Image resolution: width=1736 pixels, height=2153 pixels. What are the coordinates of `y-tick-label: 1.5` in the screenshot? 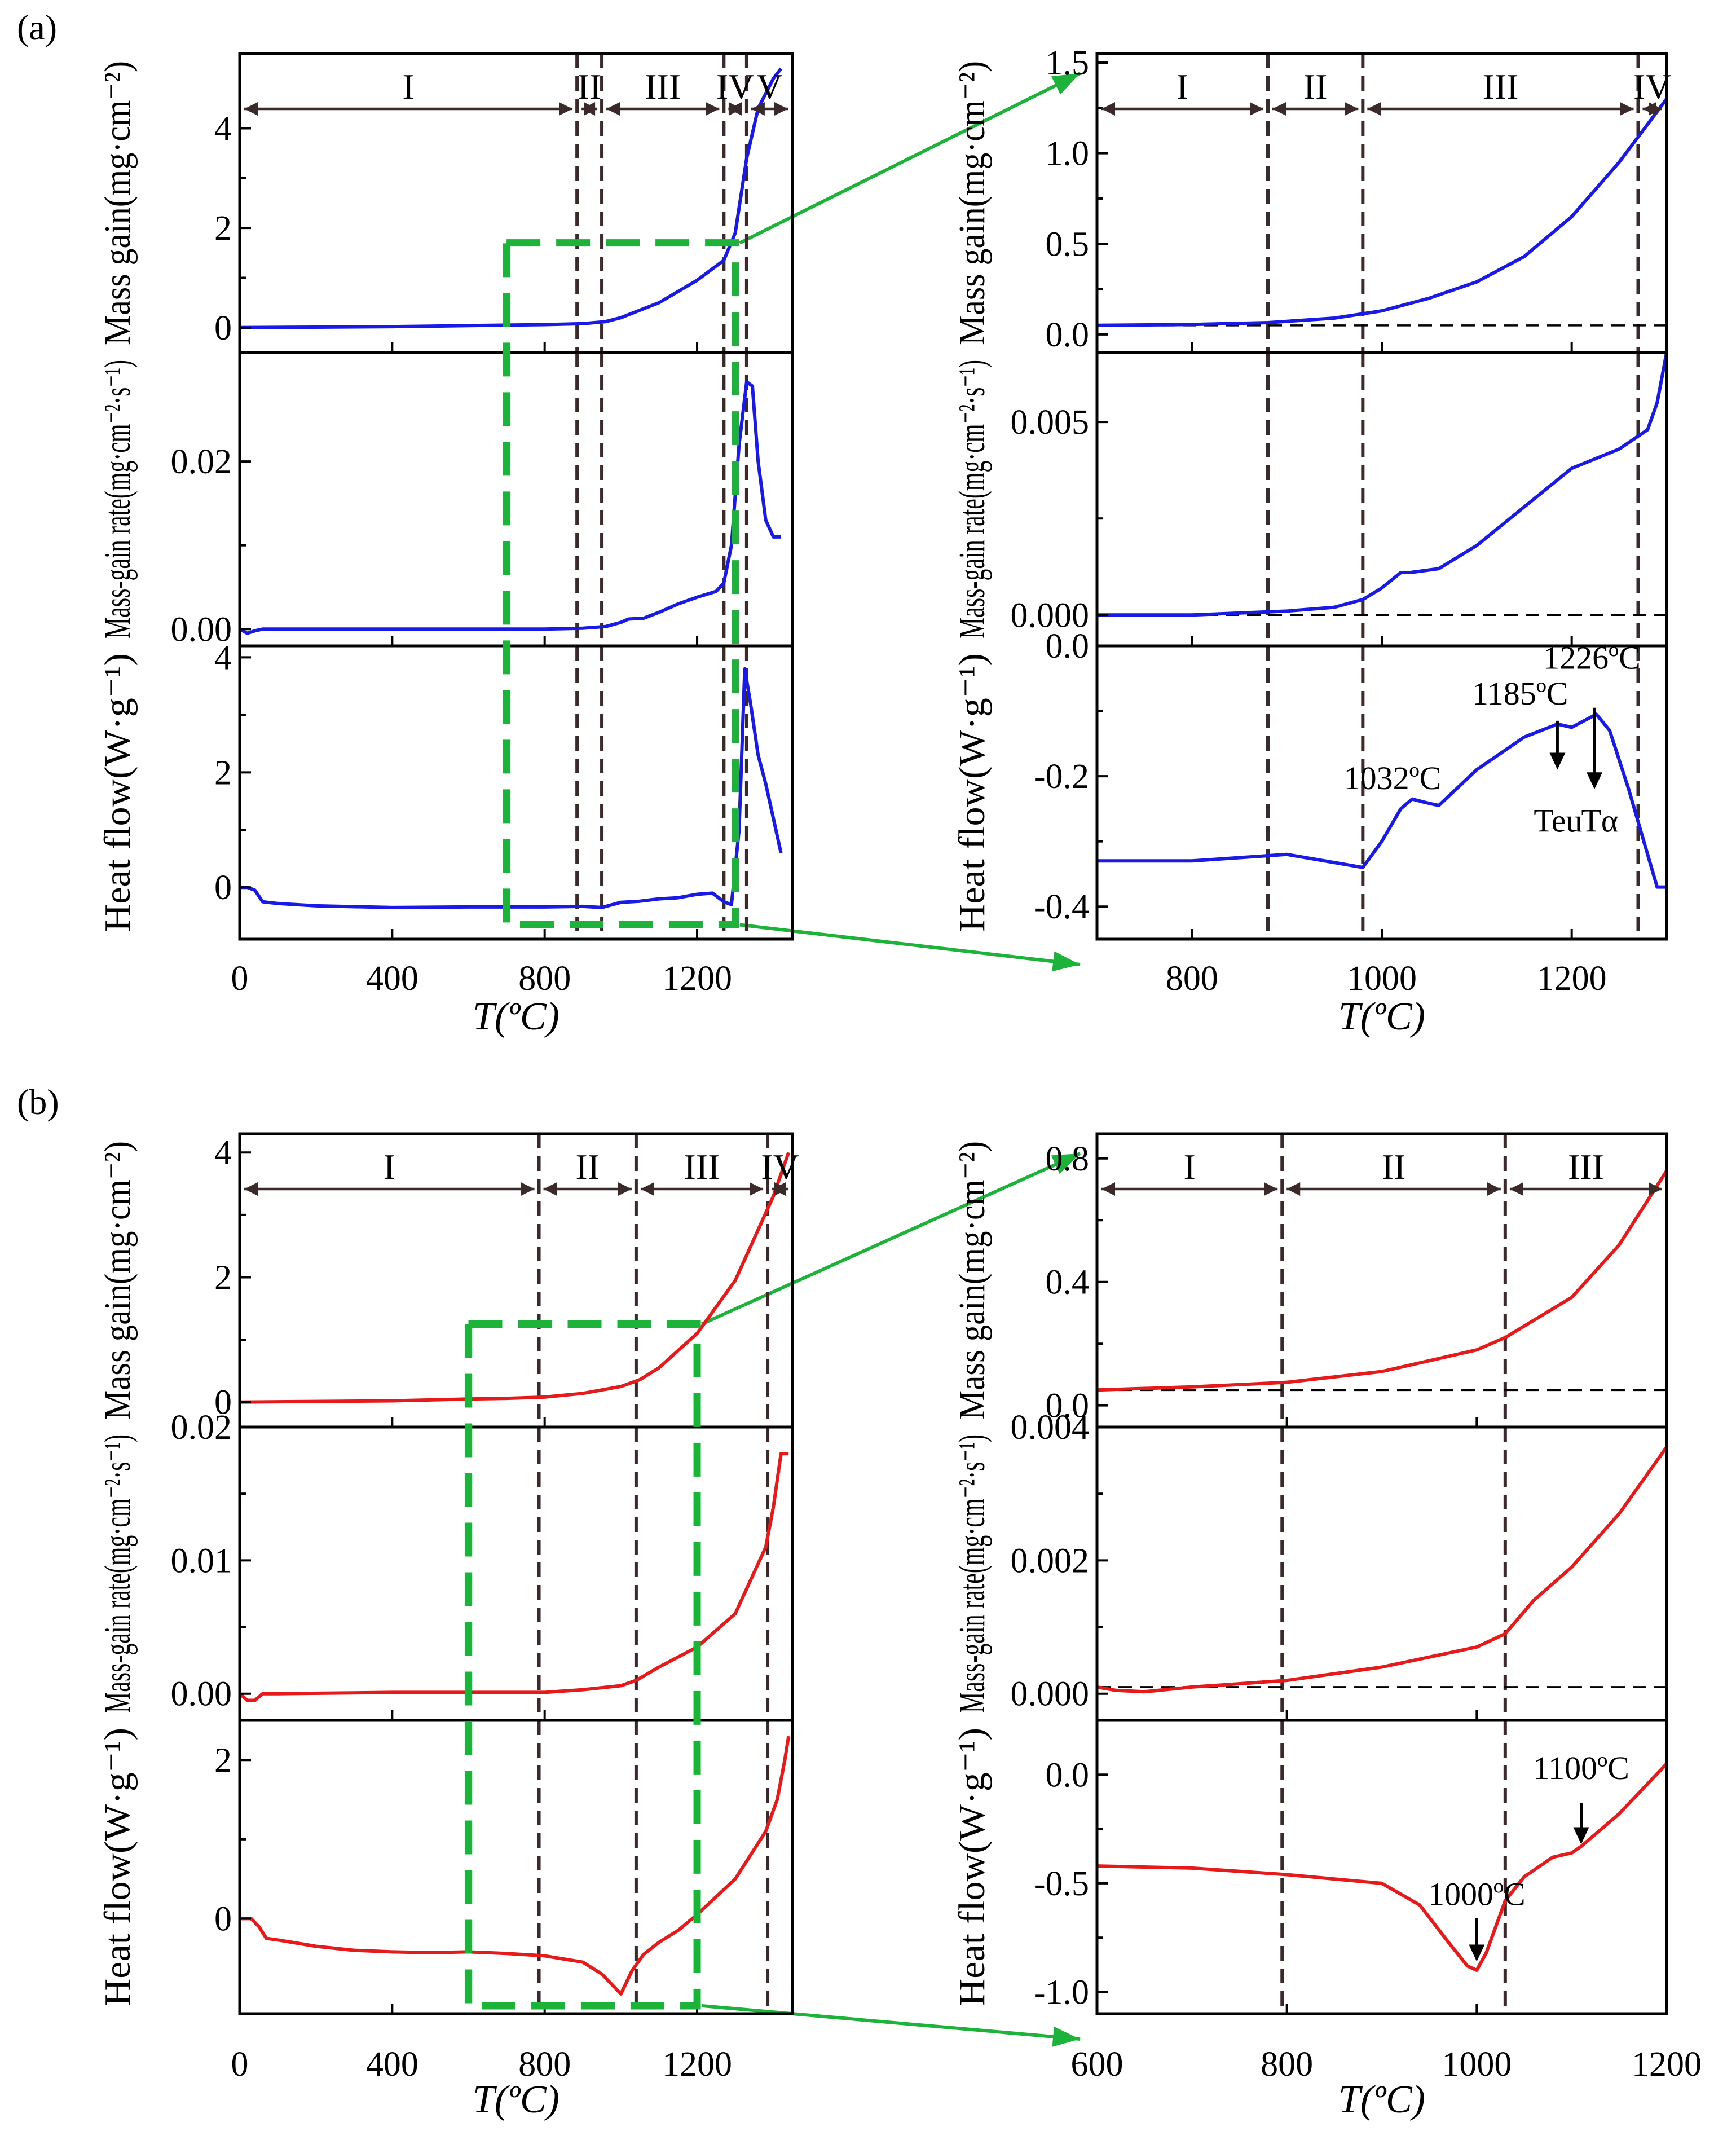 It's located at (1068, 63).